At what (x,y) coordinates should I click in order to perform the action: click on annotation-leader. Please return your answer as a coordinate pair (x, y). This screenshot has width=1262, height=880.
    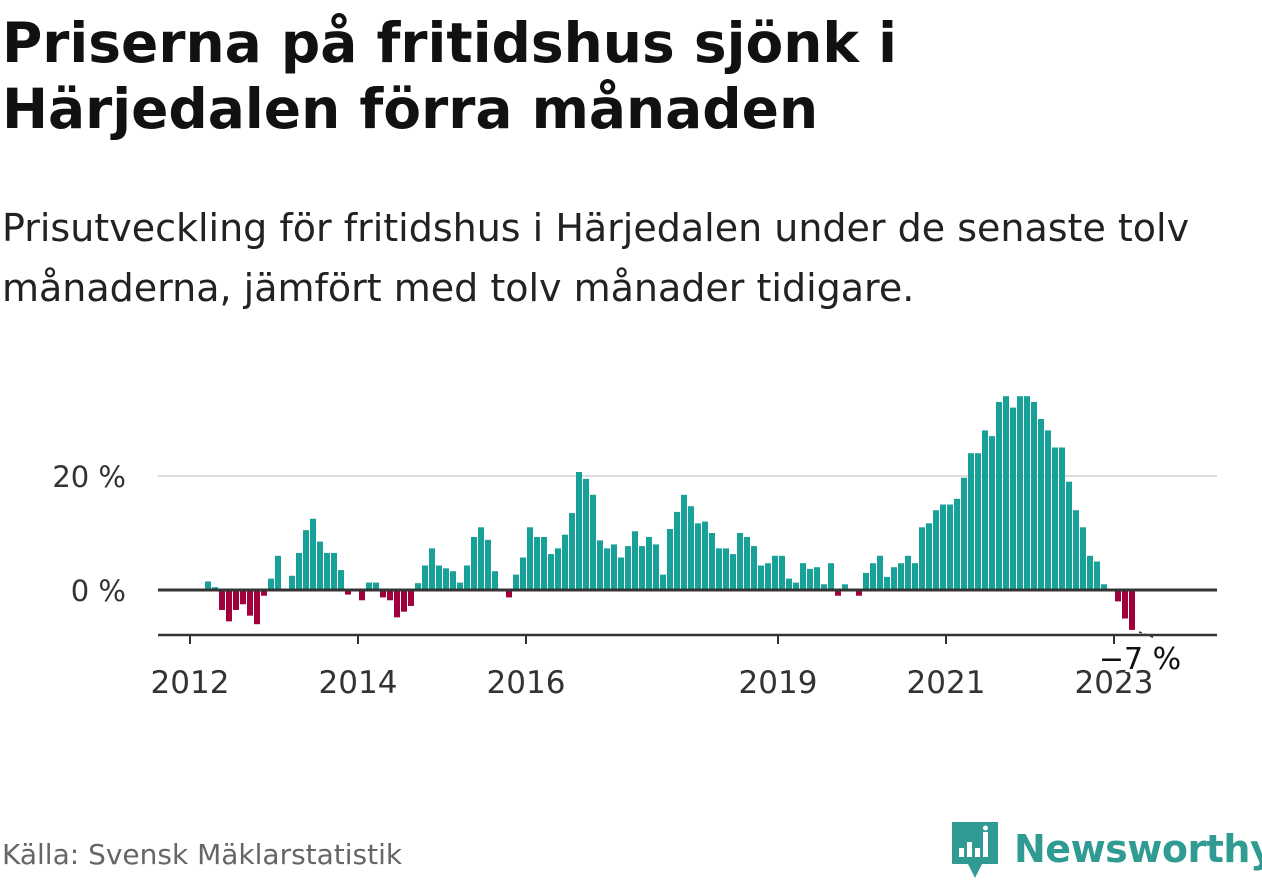
    Looking at the image, I should click on (1147, 635).